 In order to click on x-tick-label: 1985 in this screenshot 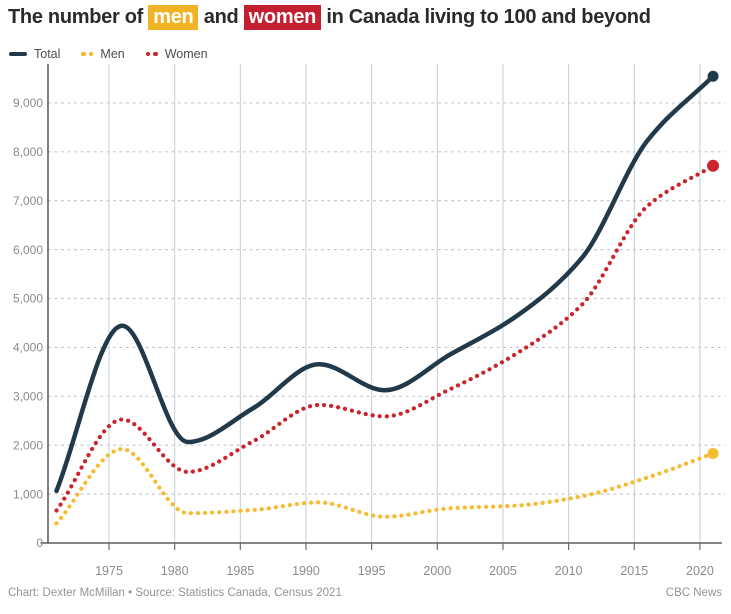, I will do `click(240, 571)`.